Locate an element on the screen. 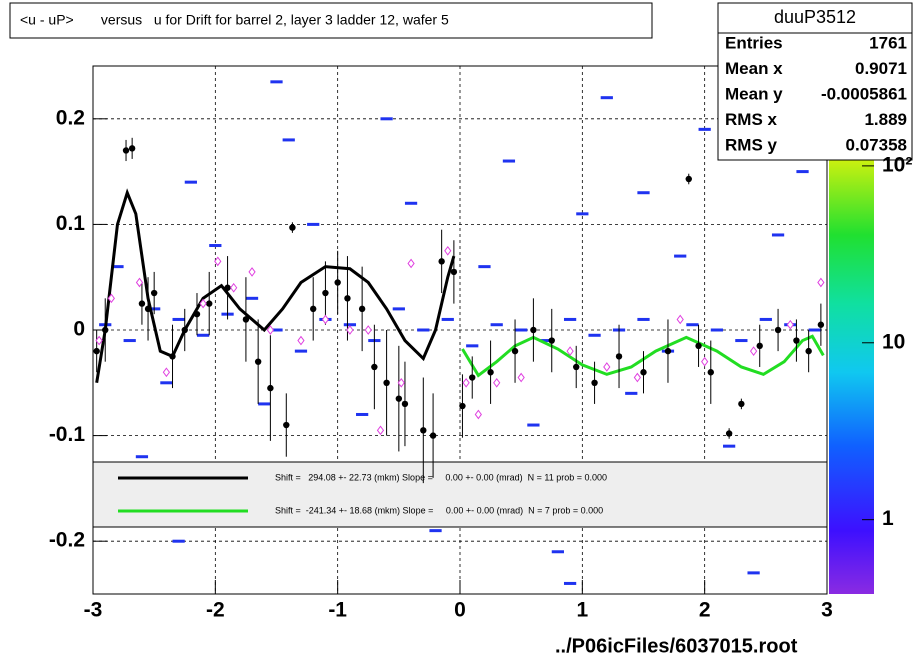 The image size is (920, 665). y-tick-label: 0 is located at coordinates (79, 329).